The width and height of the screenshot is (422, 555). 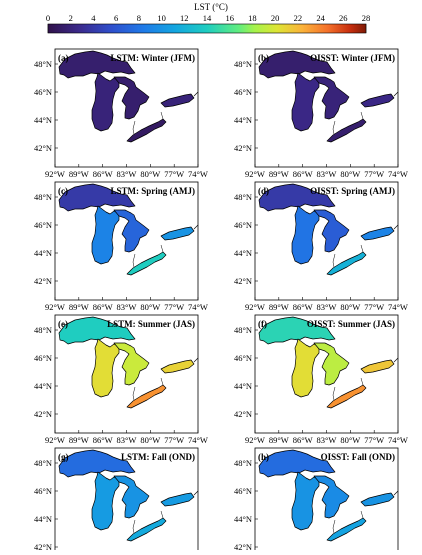 What do you see at coordinates (358, 457) in the screenshot?
I see `panel-title: OISST: Fall (OND)` at bounding box center [358, 457].